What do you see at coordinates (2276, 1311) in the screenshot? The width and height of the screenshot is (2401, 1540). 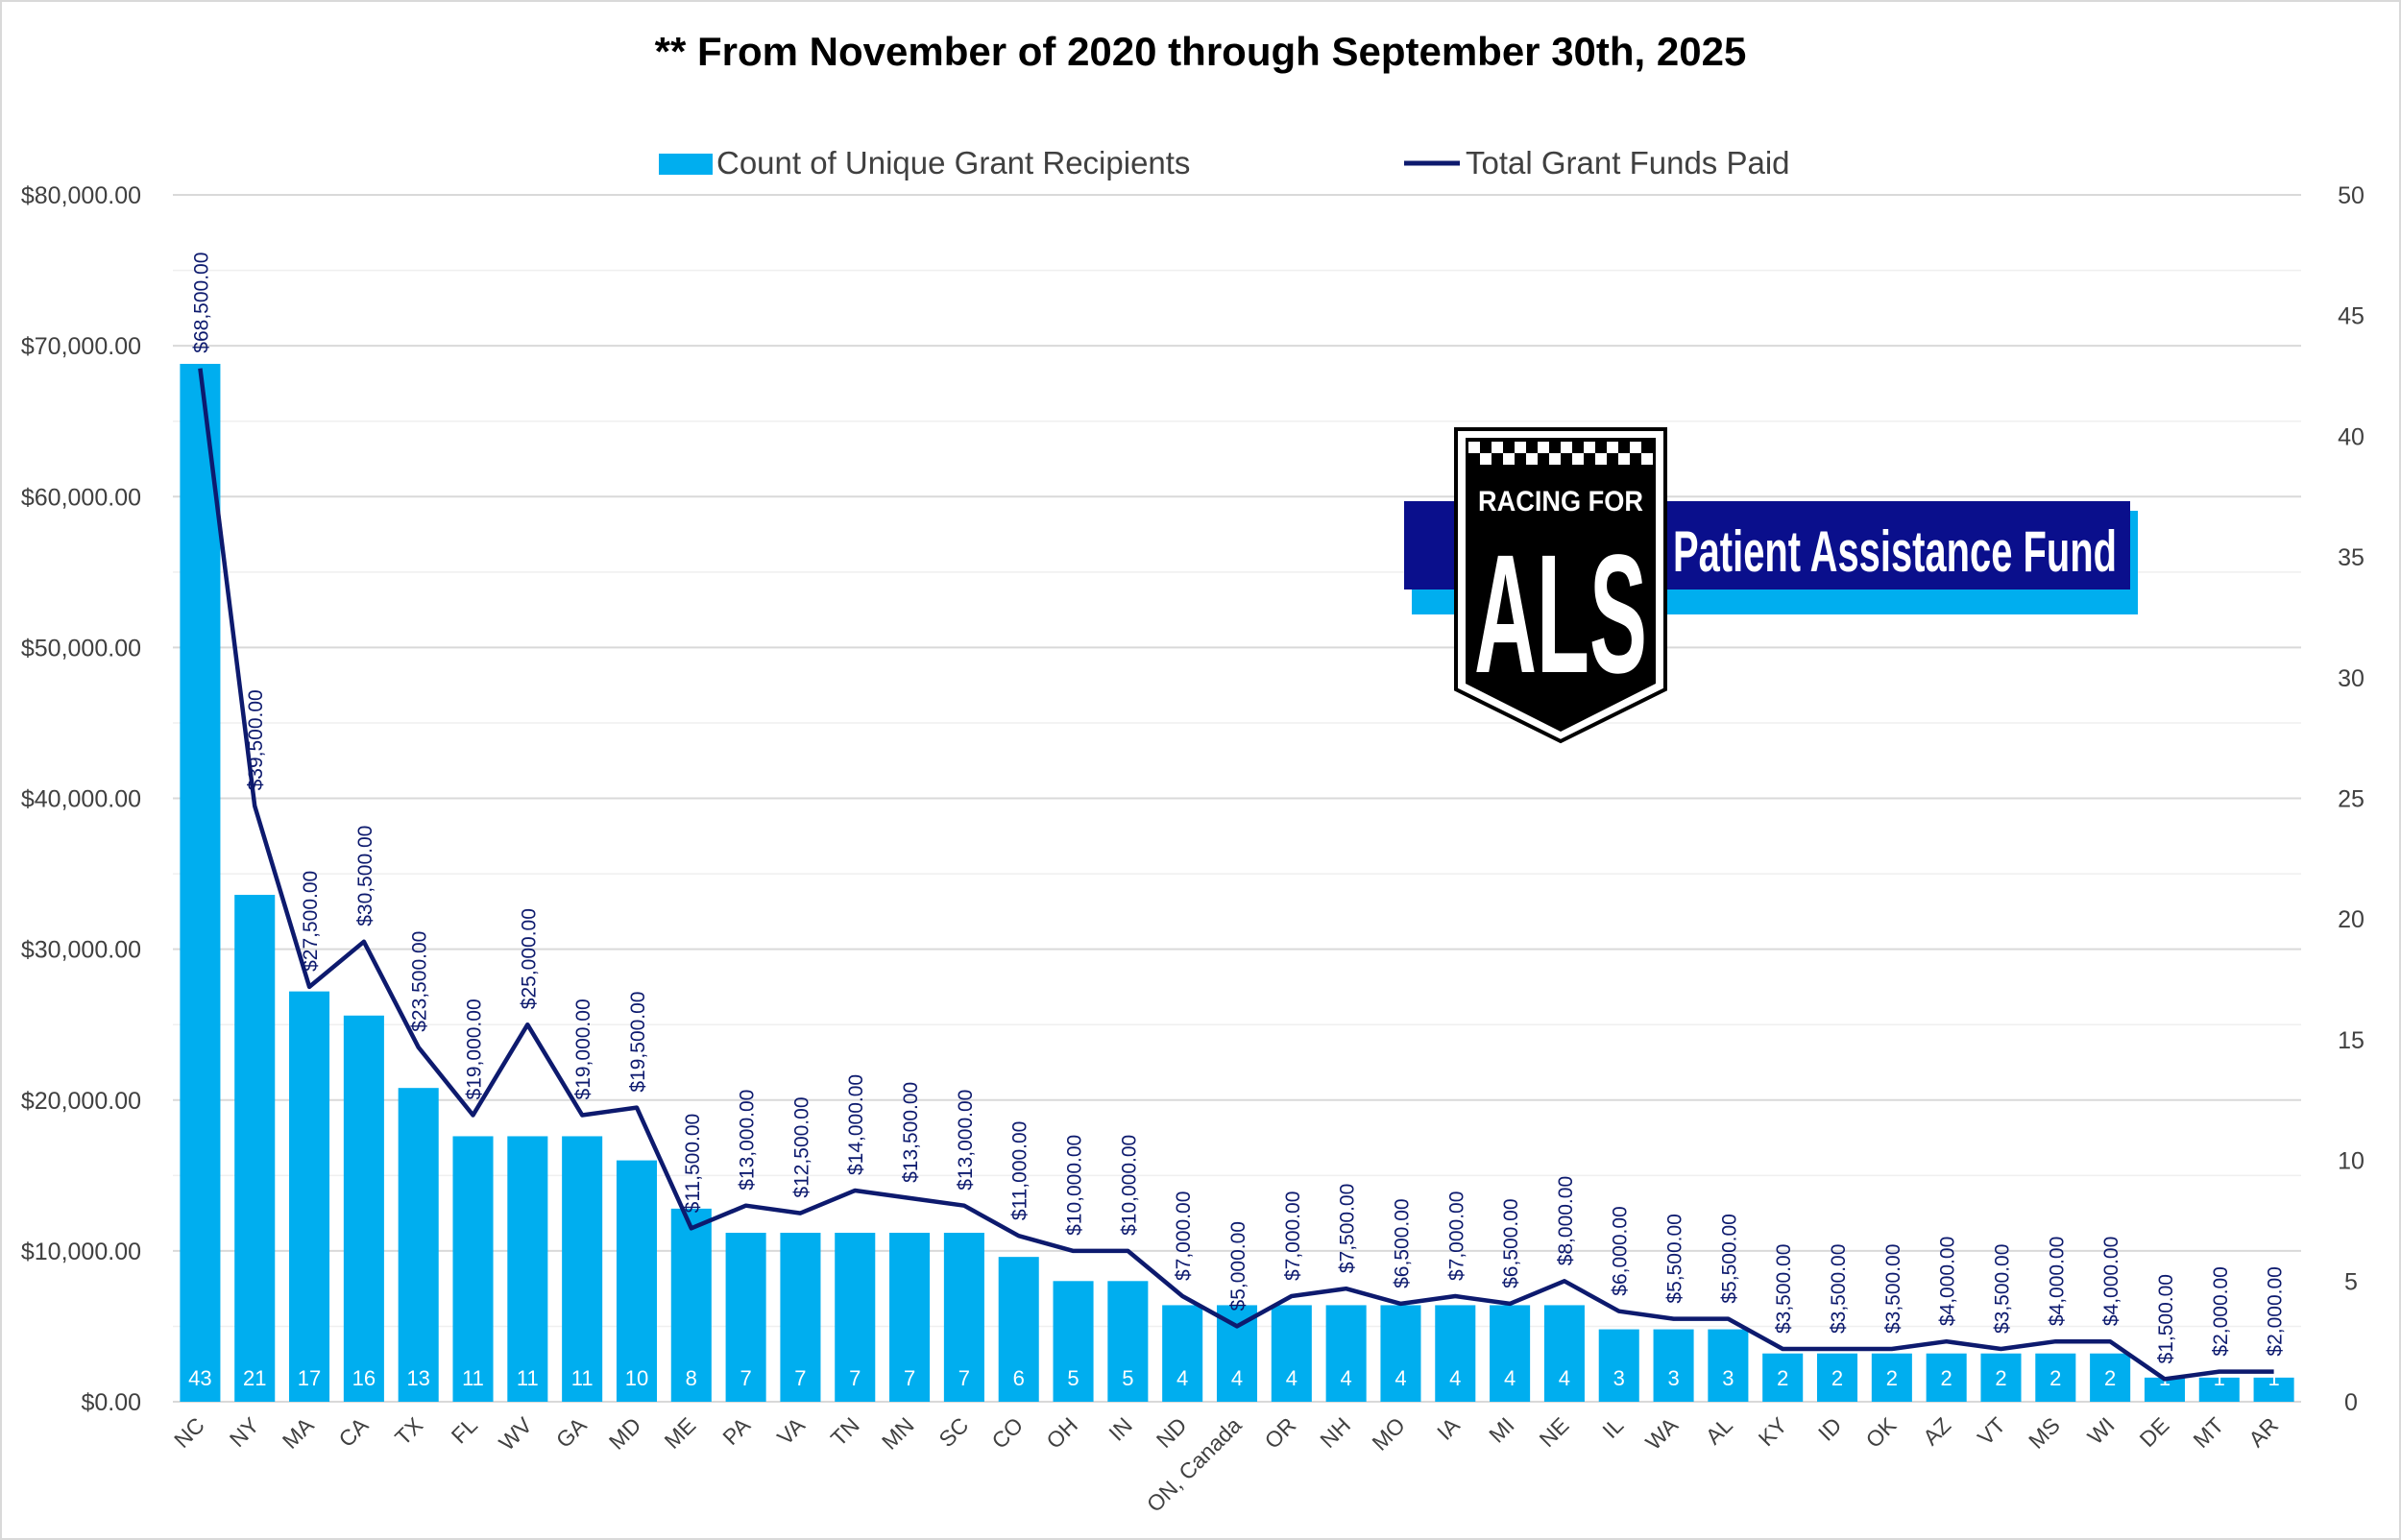 I see `line-data-label: $2,000.00` at bounding box center [2276, 1311].